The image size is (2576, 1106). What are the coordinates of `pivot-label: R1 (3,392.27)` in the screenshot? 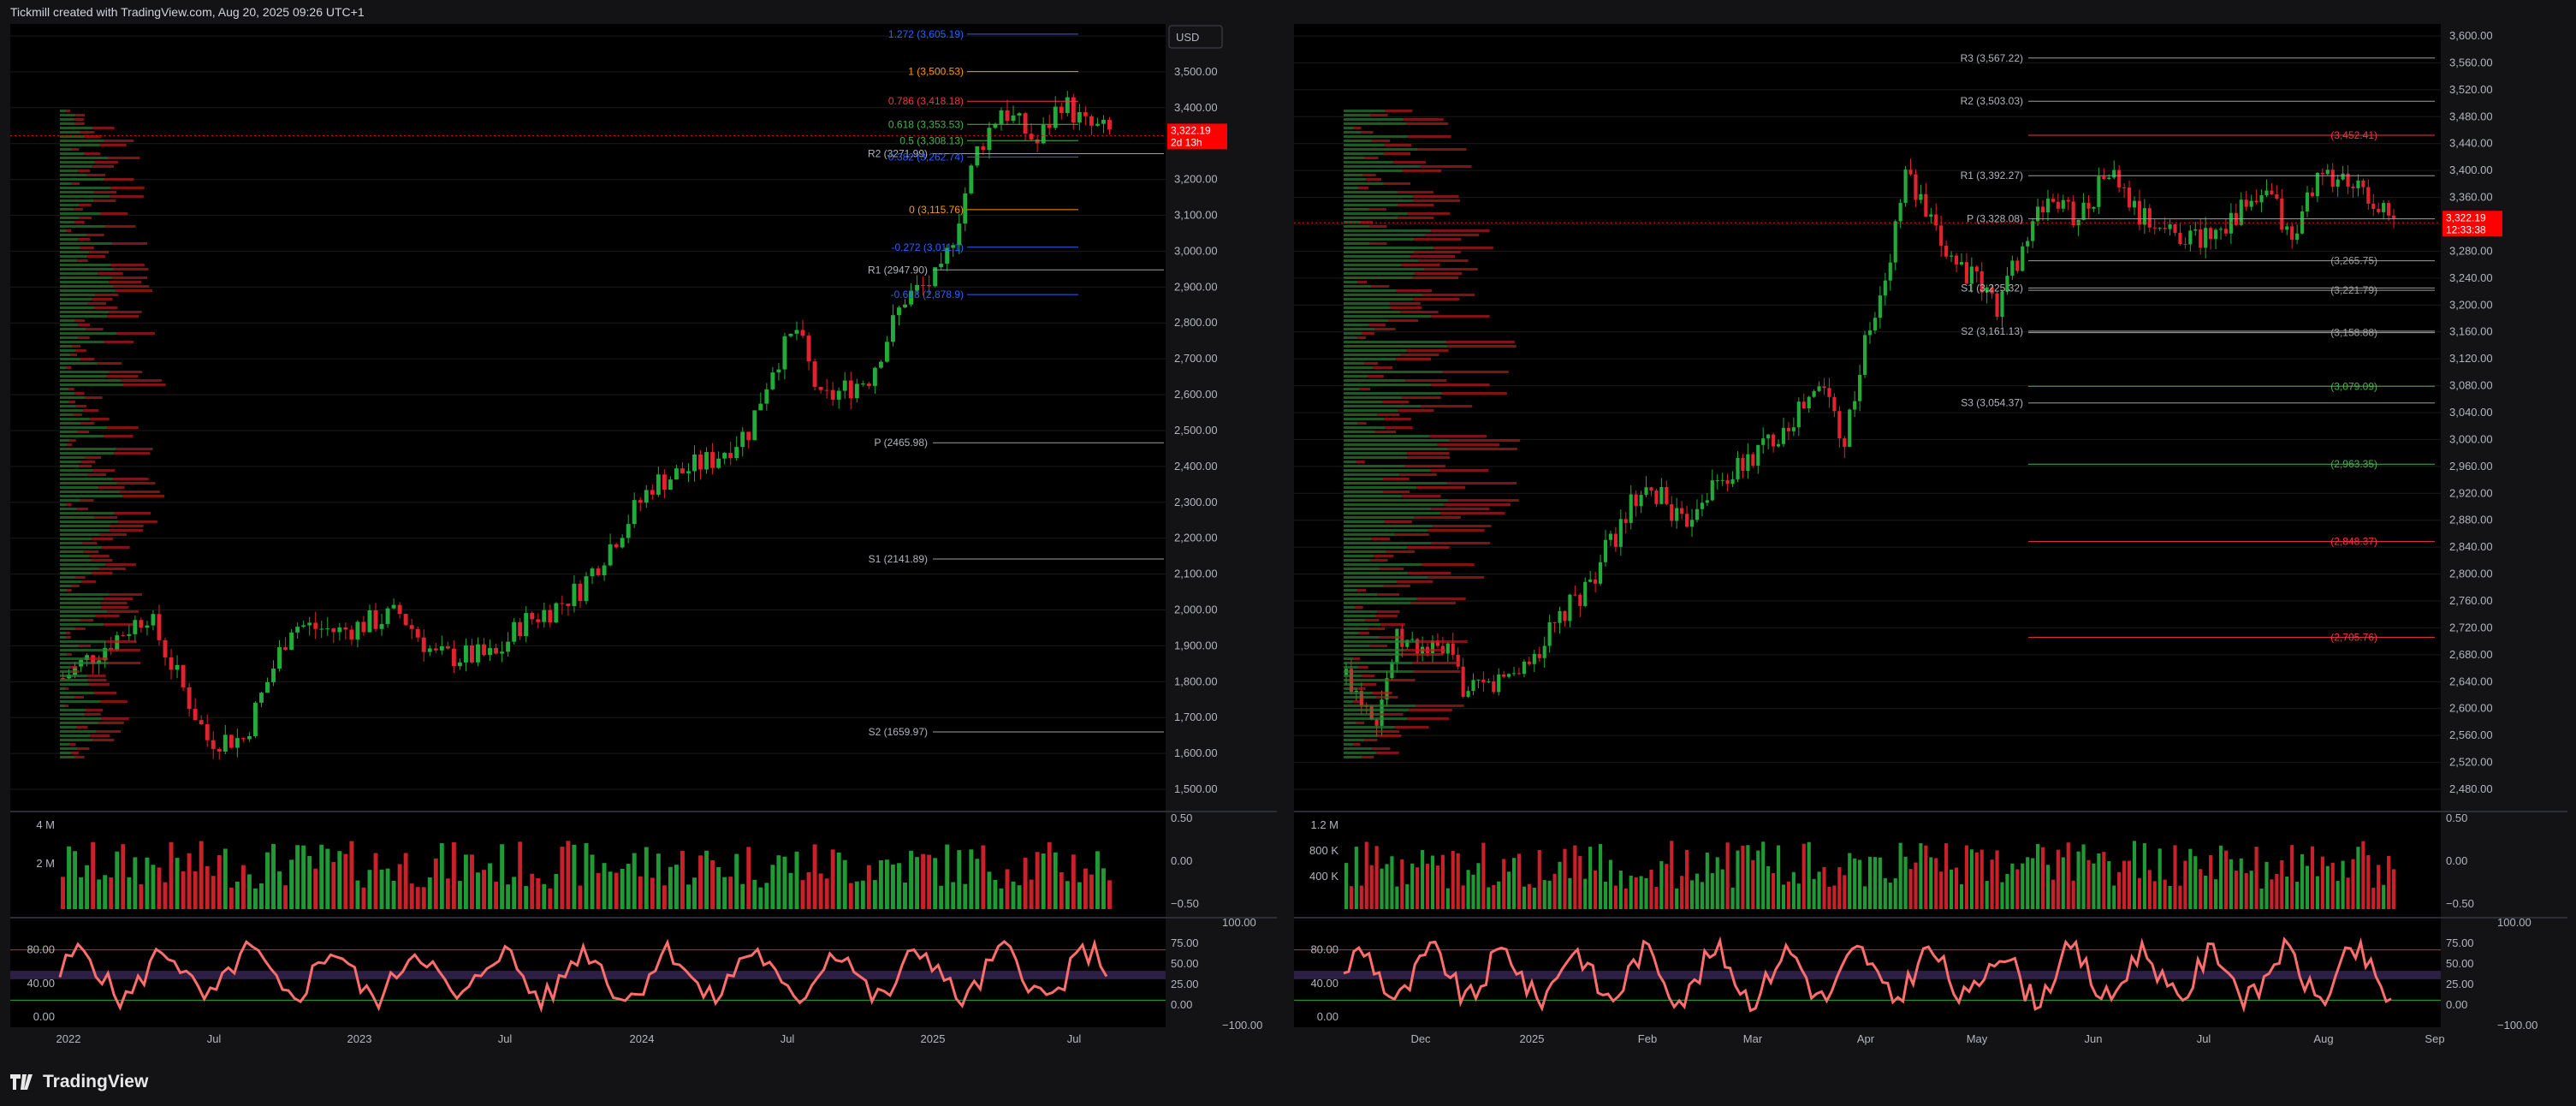 It's located at (1992, 175).